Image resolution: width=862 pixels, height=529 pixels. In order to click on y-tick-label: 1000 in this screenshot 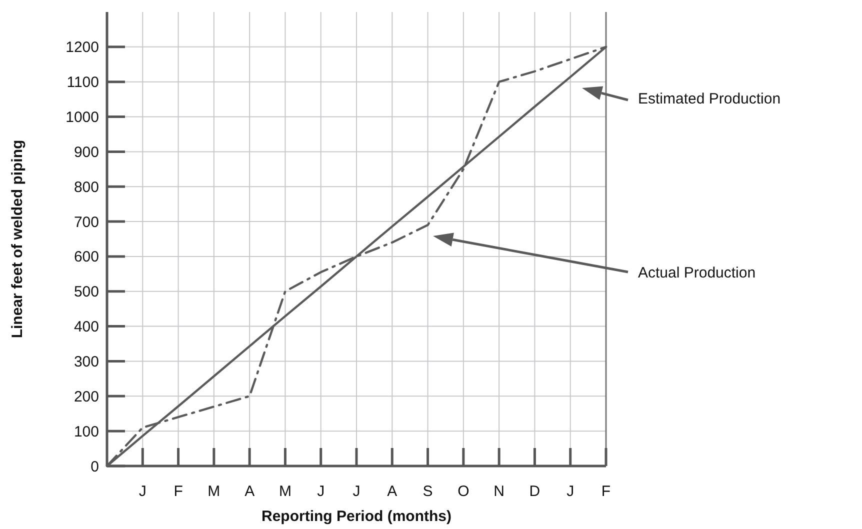, I will do `click(82, 117)`.